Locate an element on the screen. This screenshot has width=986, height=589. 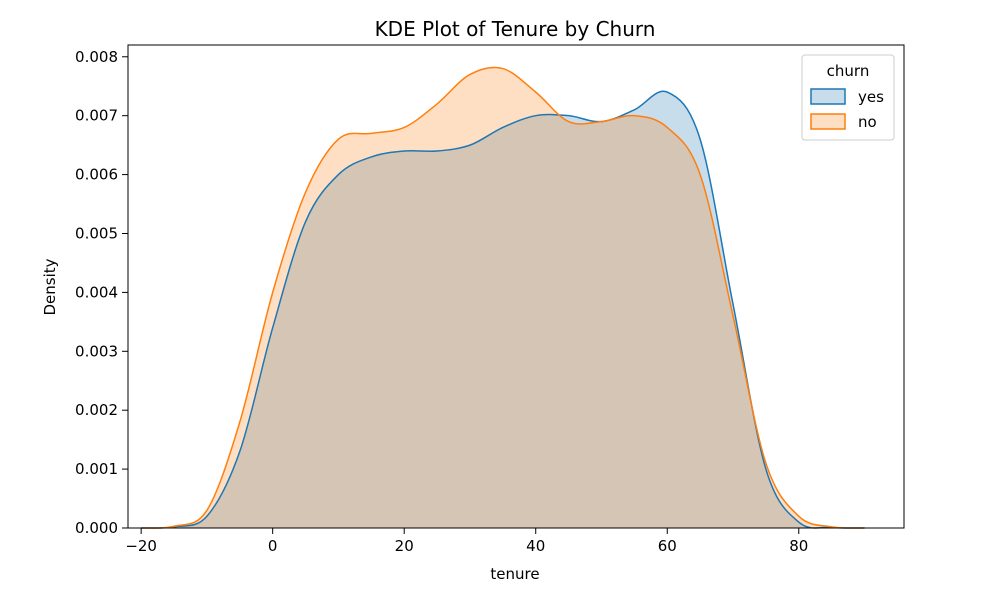
x-tick-label: 80 is located at coordinates (798, 546).